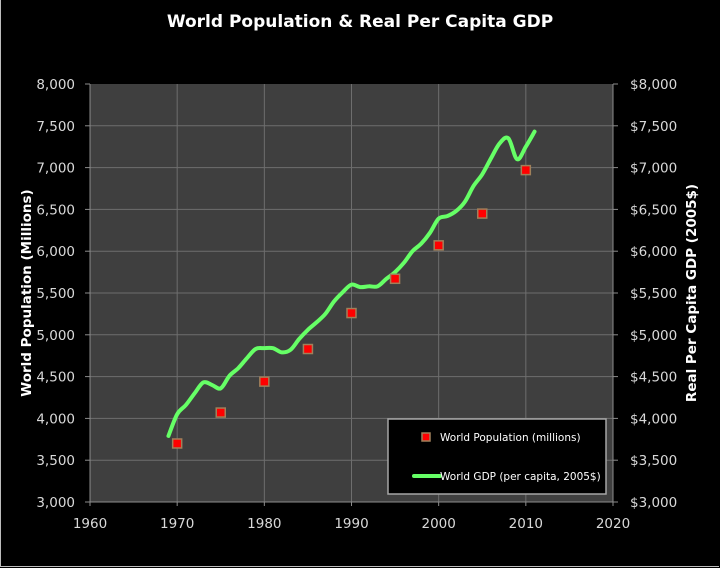 The width and height of the screenshot is (720, 568). I want to click on x-tick-label: 1960, so click(90, 524).